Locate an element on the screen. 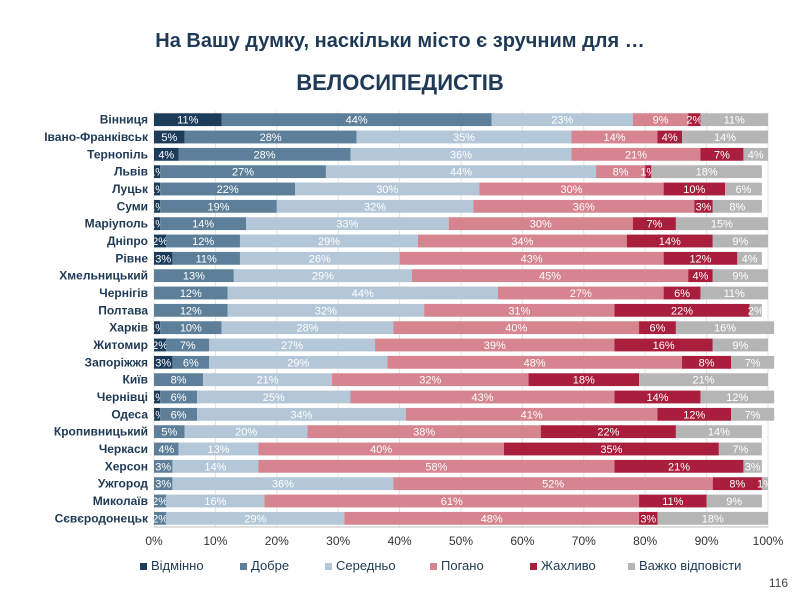 This screenshot has height=600, width=800. data-label: 35% is located at coordinates (611, 450).